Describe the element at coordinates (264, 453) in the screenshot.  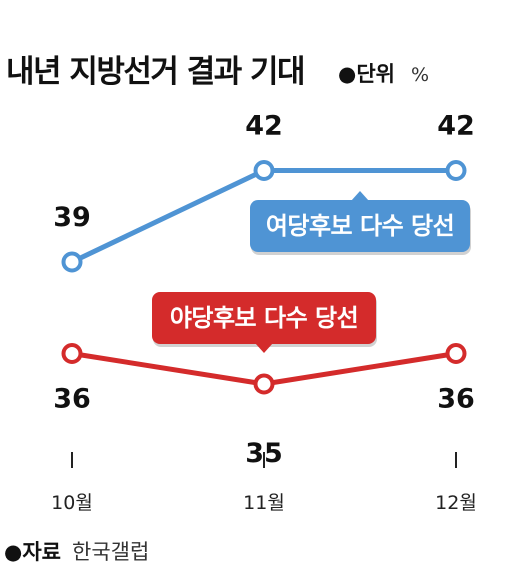
I see `data-label: 35` at that location.